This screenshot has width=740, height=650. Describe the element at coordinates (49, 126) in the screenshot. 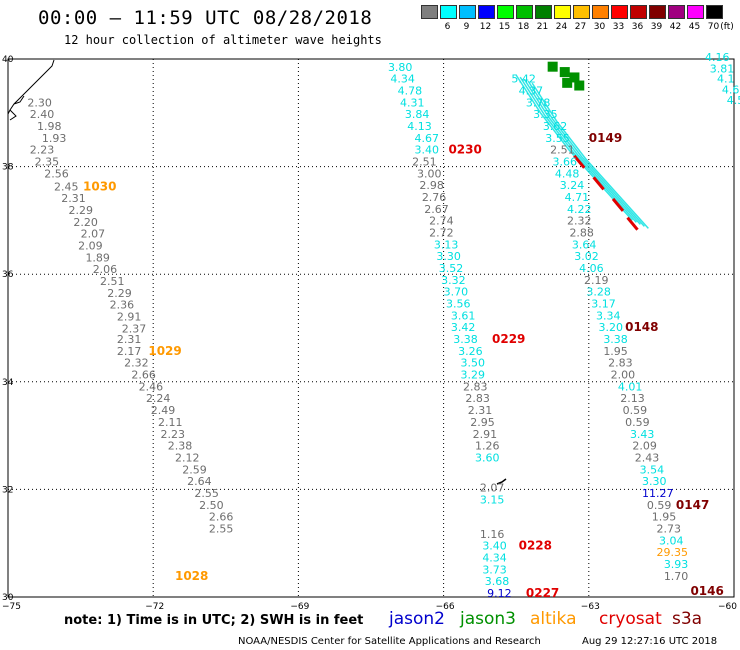

I see `swh-value: 1.98` at that location.